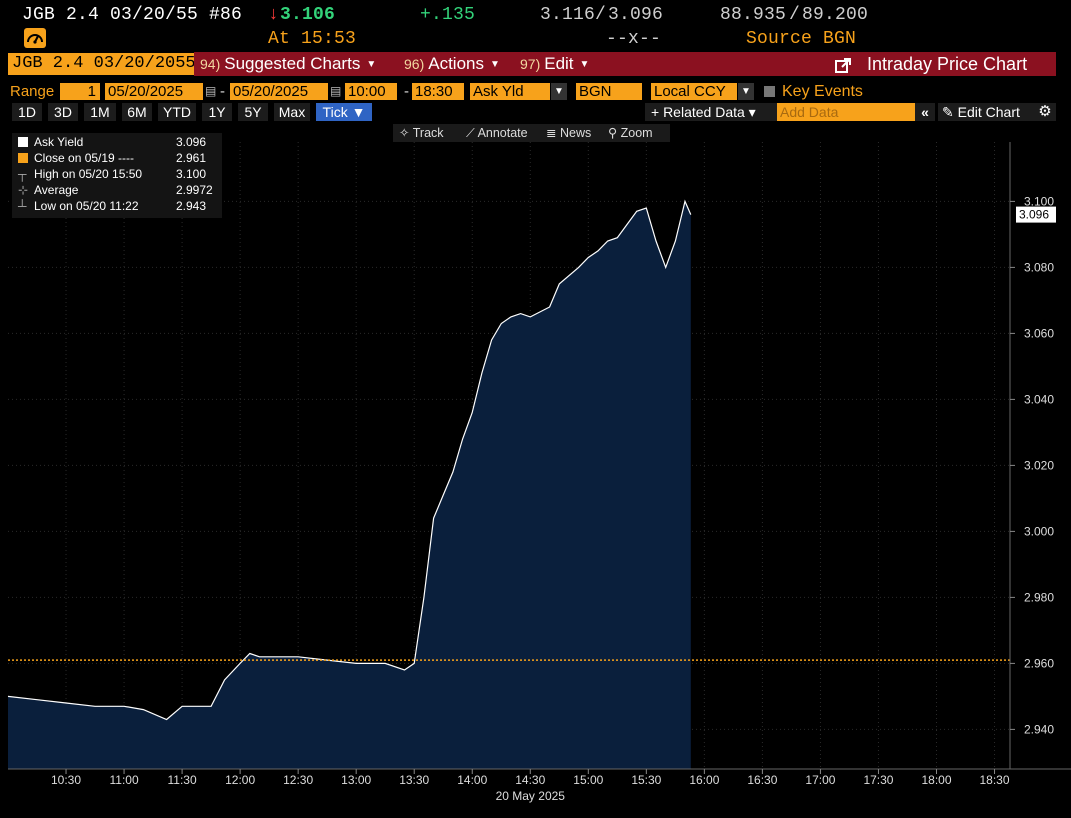  Describe the element at coordinates (414, 64) in the screenshot. I see `actions-number: 96)` at that location.